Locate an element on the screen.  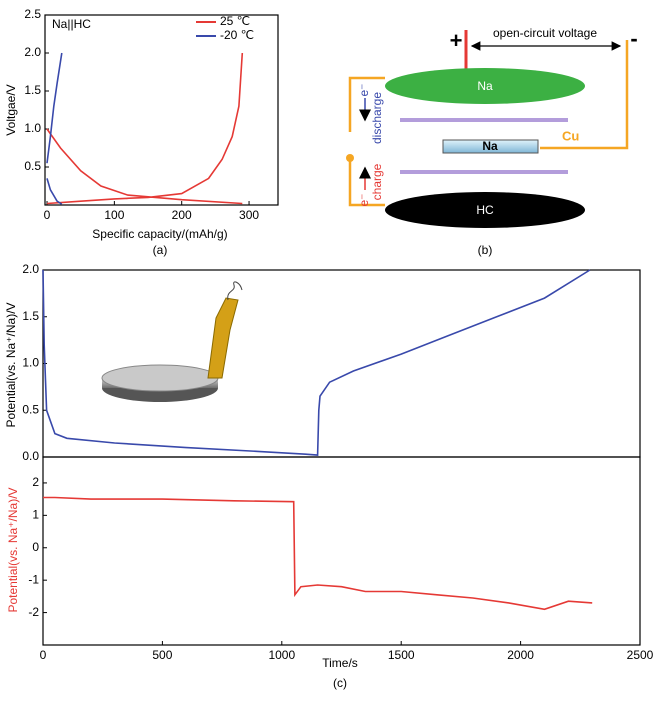
na-bar is located at coordinates (490, 146).